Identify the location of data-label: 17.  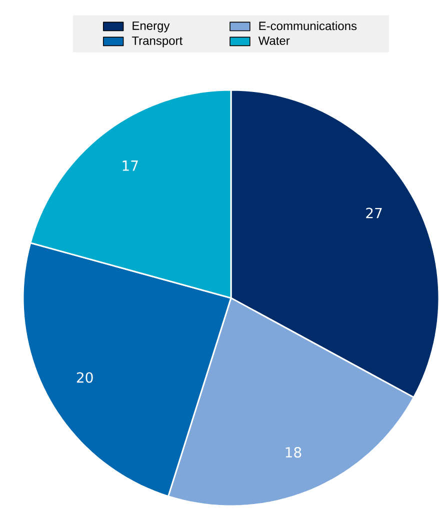
(130, 165).